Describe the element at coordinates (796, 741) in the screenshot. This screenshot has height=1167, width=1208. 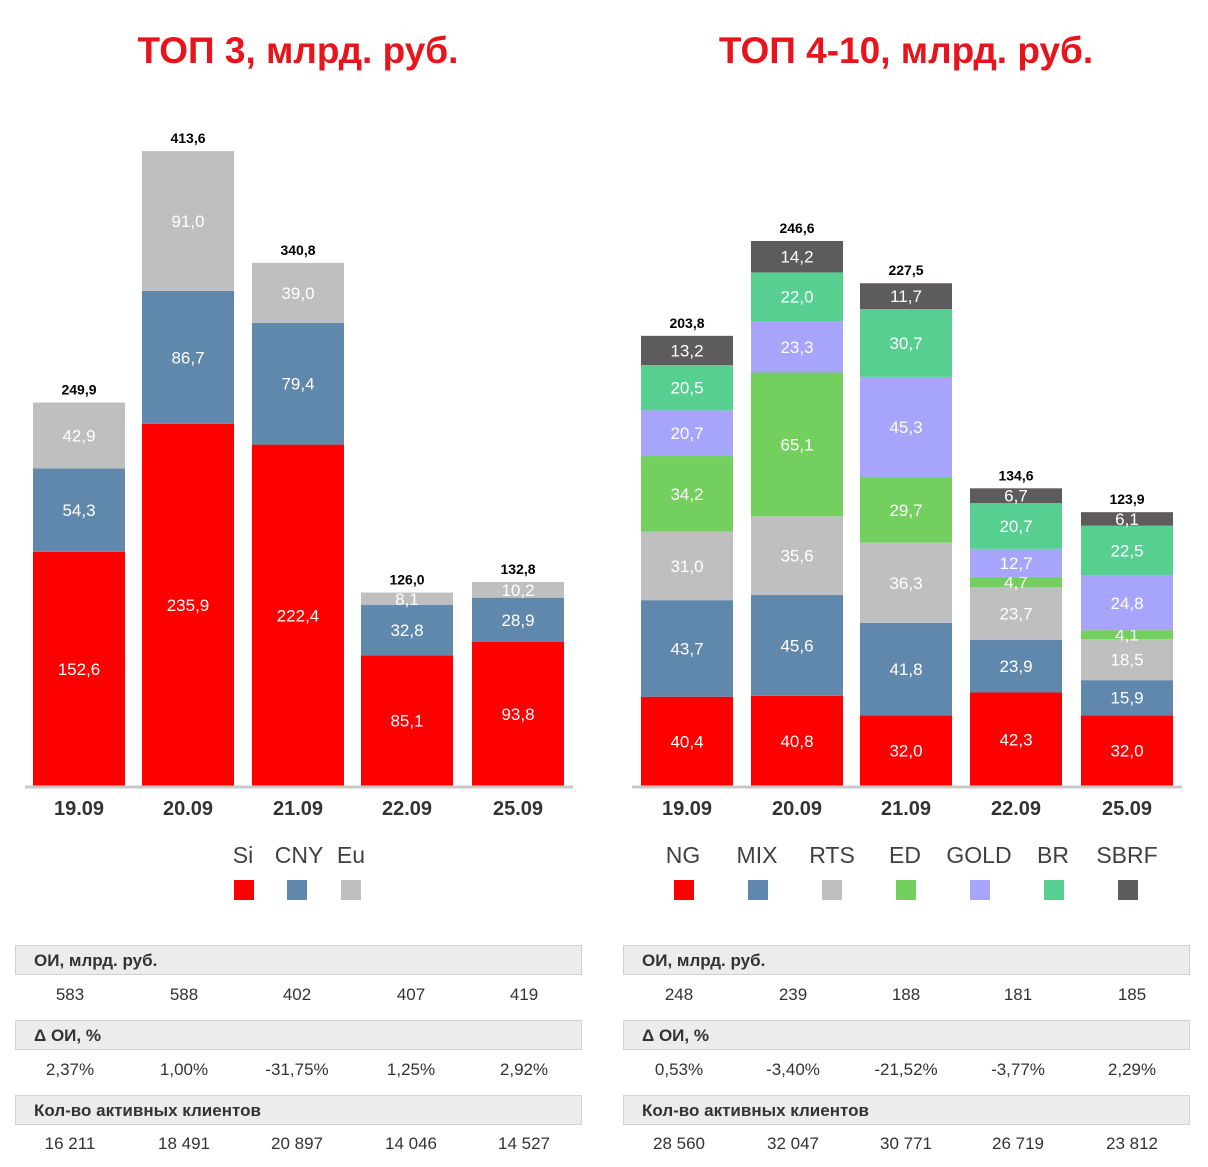
I see `data-label-ng-1: 40,8` at that location.